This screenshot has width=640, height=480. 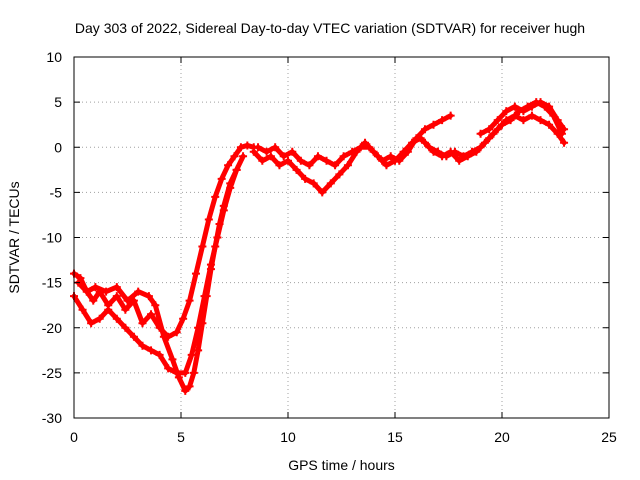 What do you see at coordinates (52, 283) in the screenshot?
I see `y-tick-label: -15` at bounding box center [52, 283].